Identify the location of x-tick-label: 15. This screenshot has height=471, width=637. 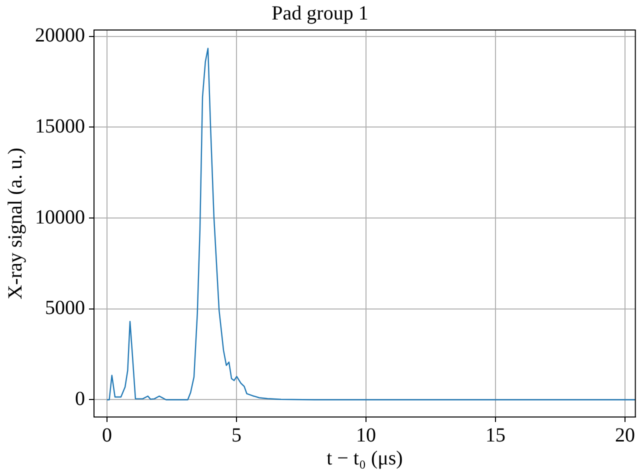
(495, 435).